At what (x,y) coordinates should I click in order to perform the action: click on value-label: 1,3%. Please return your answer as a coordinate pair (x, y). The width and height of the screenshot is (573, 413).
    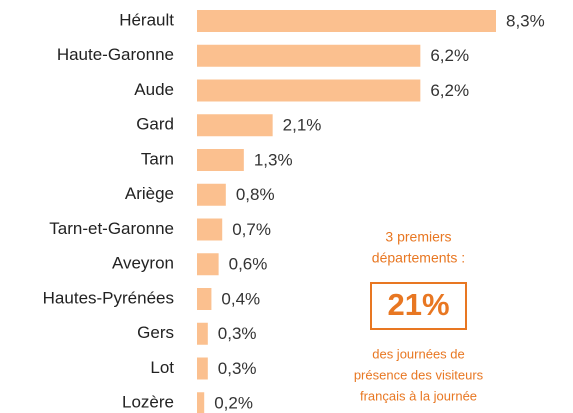
    Looking at the image, I should click on (273, 159).